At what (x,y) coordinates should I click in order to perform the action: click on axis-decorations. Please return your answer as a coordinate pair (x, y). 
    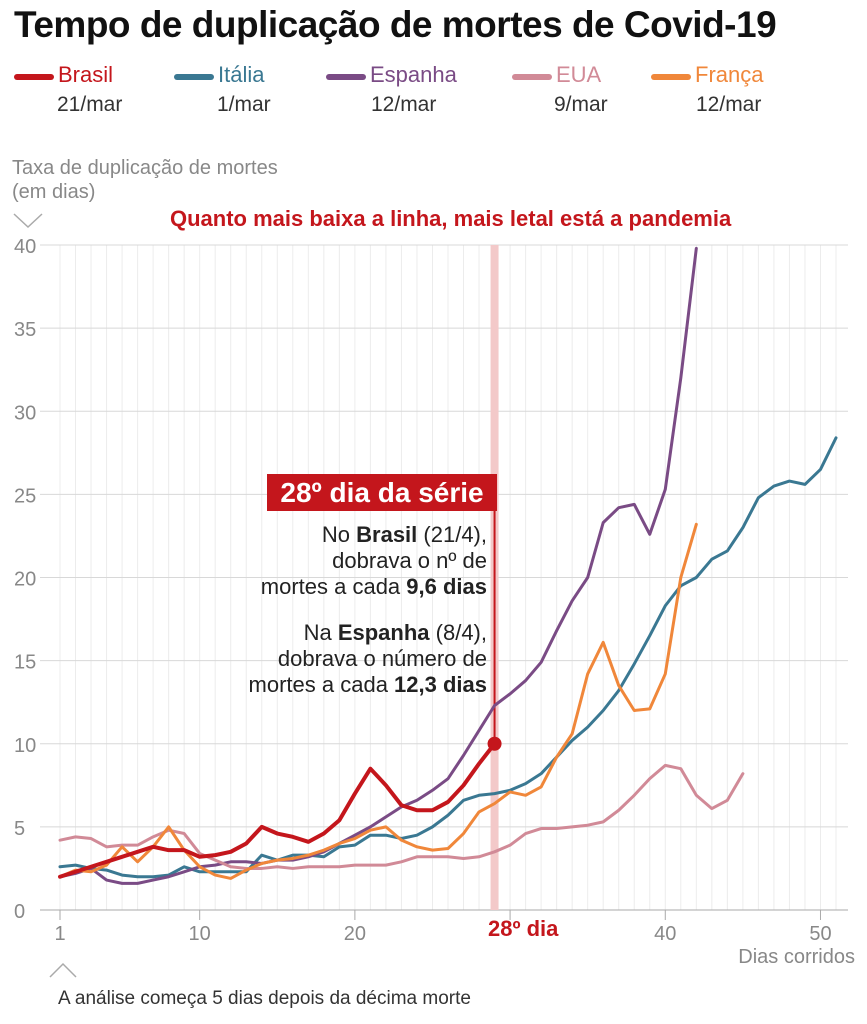
    Looking at the image, I should click on (45, 595).